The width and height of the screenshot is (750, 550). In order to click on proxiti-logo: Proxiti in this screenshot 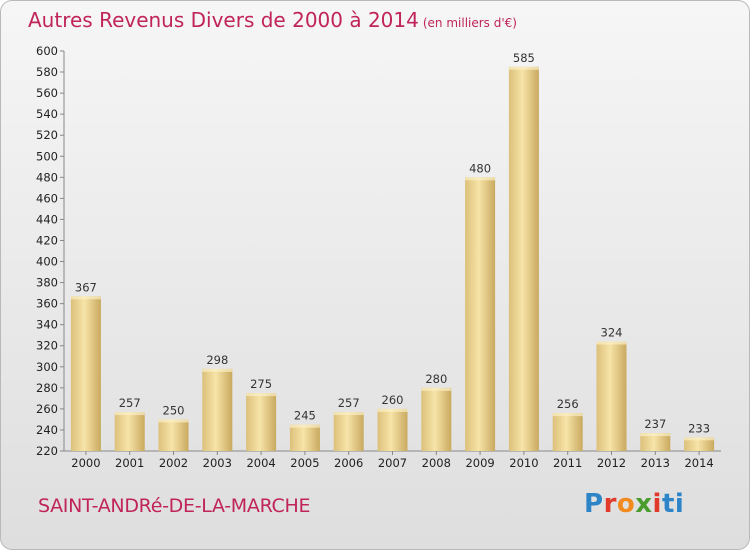, I will do `click(634, 504)`.